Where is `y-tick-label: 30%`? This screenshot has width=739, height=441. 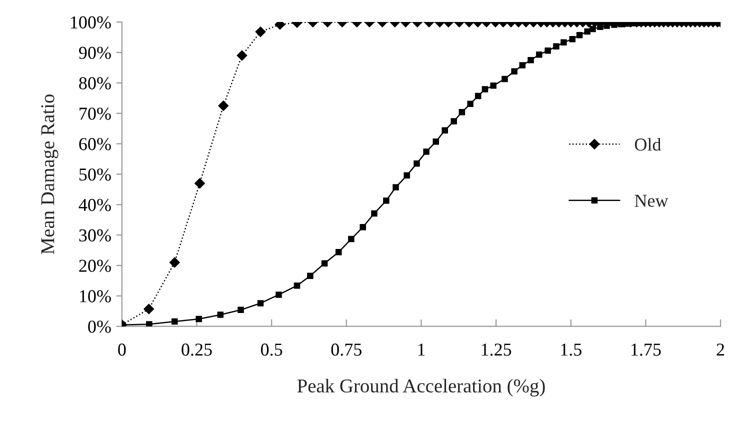
y-tick-label: 30% is located at coordinates (95, 235).